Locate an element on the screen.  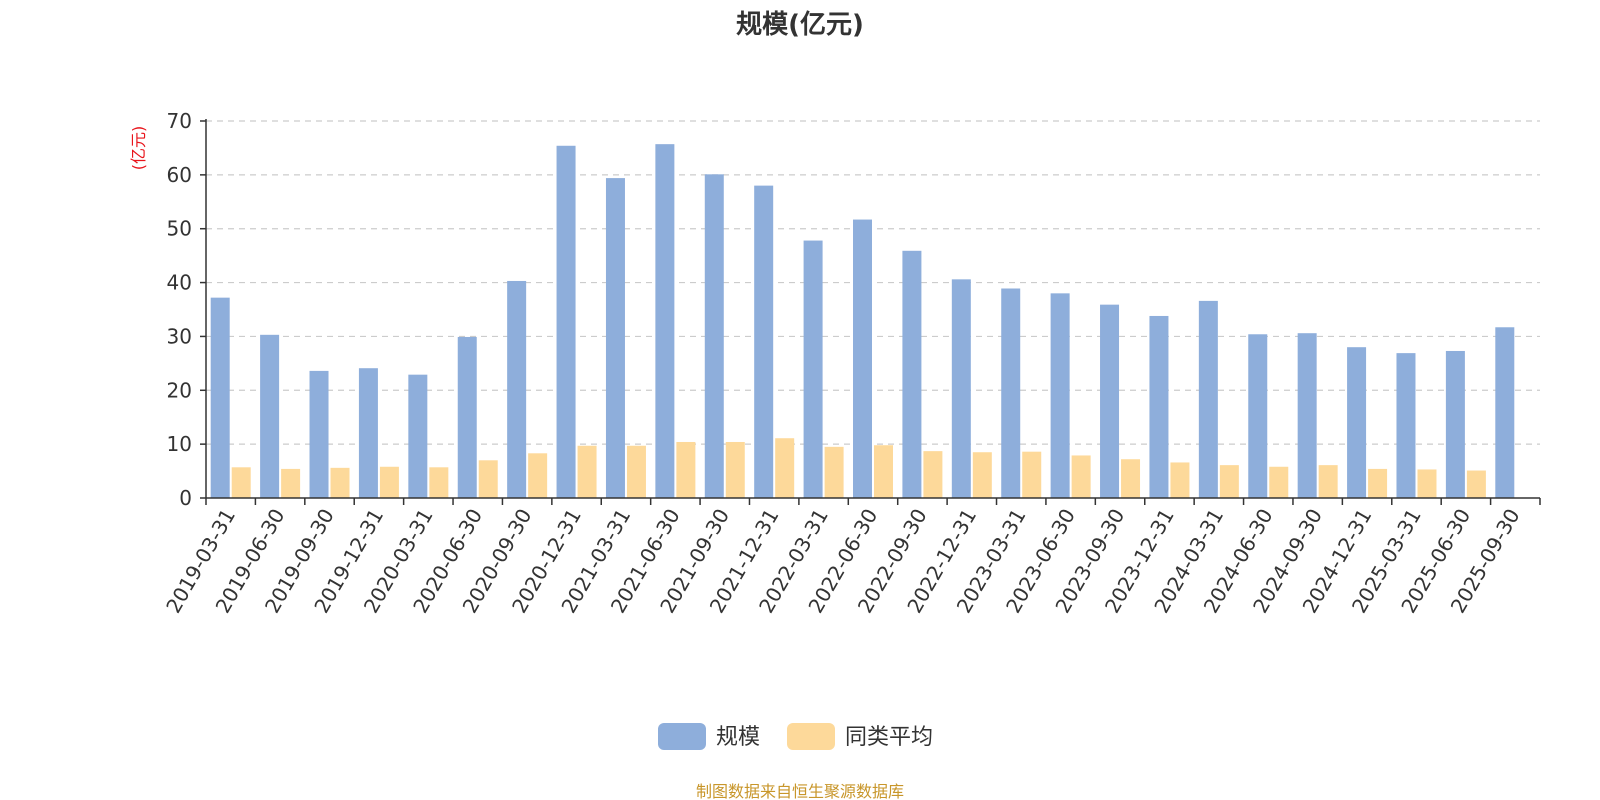
legend-swatch-scale is located at coordinates (682, 736).